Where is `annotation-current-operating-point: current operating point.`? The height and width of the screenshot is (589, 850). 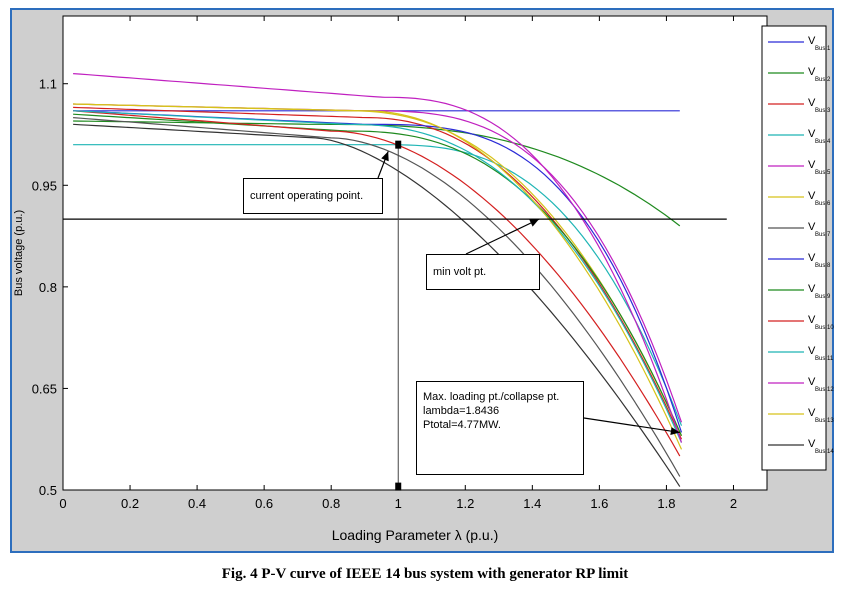
annotation-current-operating-point: current operating point. is located at coordinates (313, 196).